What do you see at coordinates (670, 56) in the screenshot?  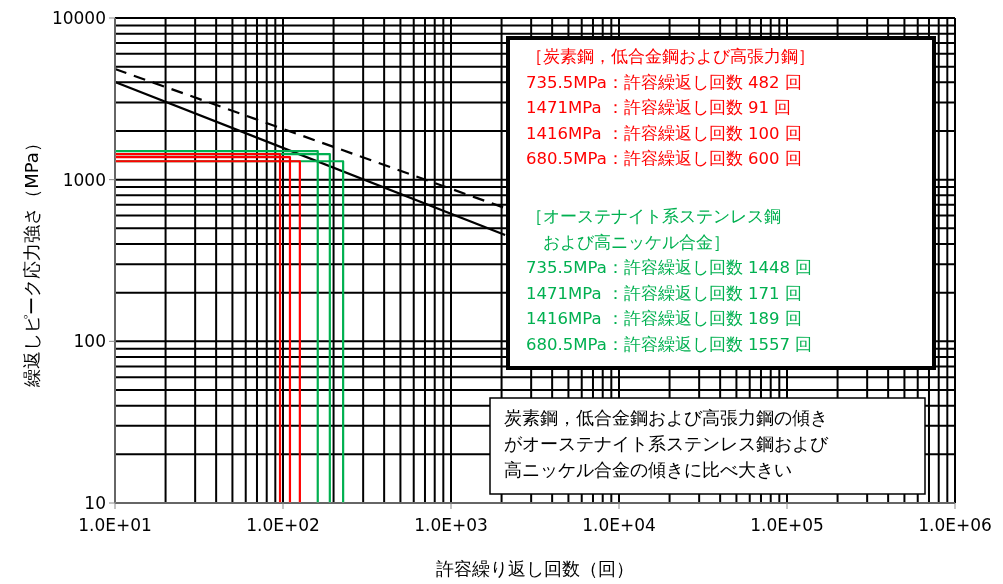 I see `annotation: ［炭素鋼，低合金鋼および高張力鋼］` at bounding box center [670, 56].